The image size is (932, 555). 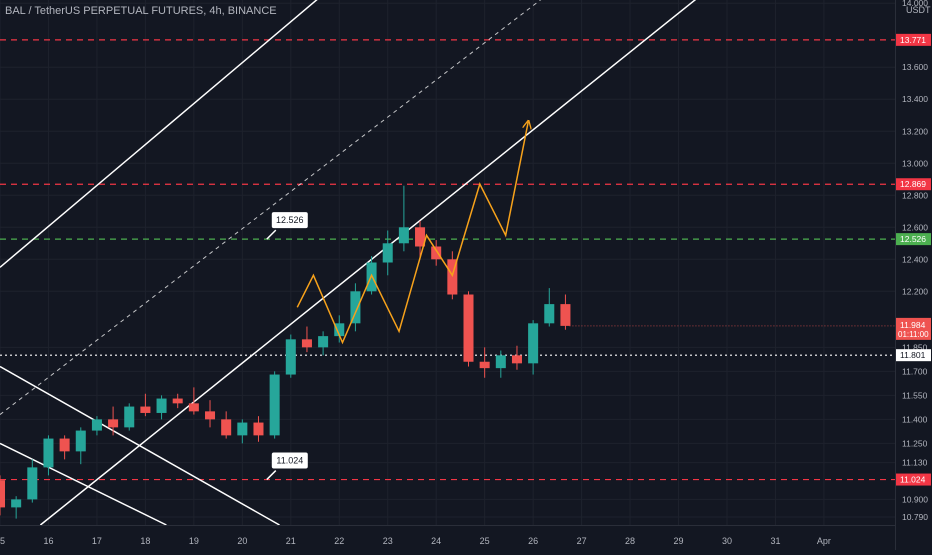 I want to click on y-tick-label: 11.700, so click(x=915, y=371).